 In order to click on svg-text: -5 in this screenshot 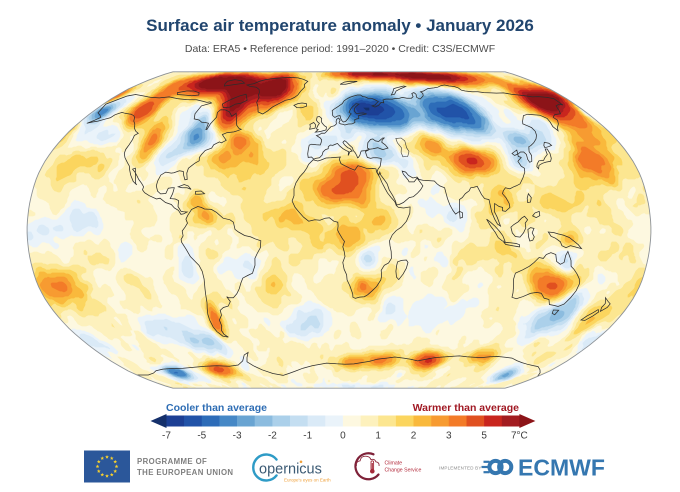, I will do `click(201, 436)`.